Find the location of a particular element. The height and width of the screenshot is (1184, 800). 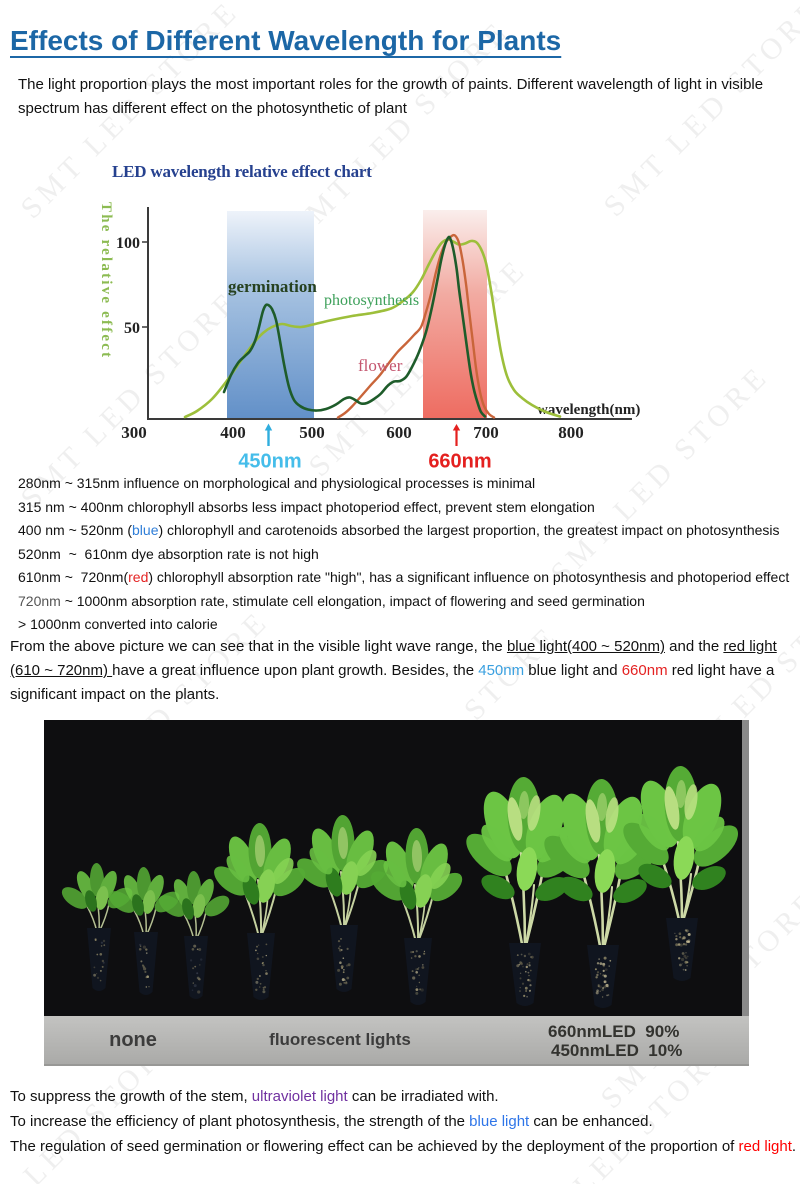

svg-text: 50 is located at coordinates (132, 328).